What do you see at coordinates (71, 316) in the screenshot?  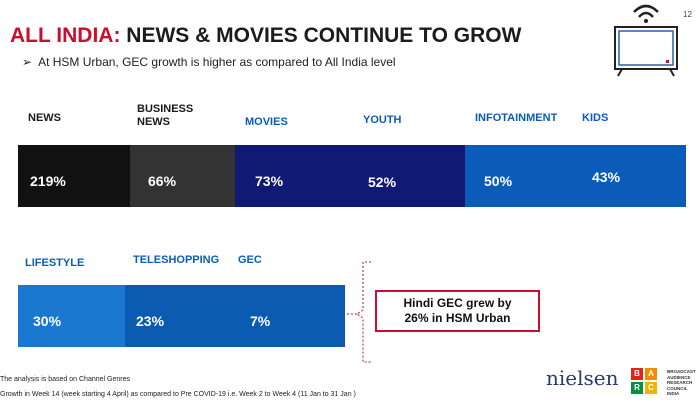 I see `block-lifestyle` at bounding box center [71, 316].